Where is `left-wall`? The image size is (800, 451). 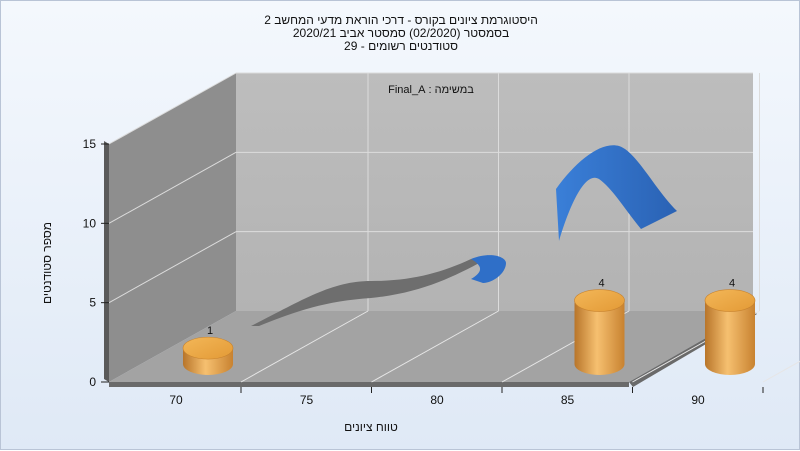 left-wall is located at coordinates (172, 227).